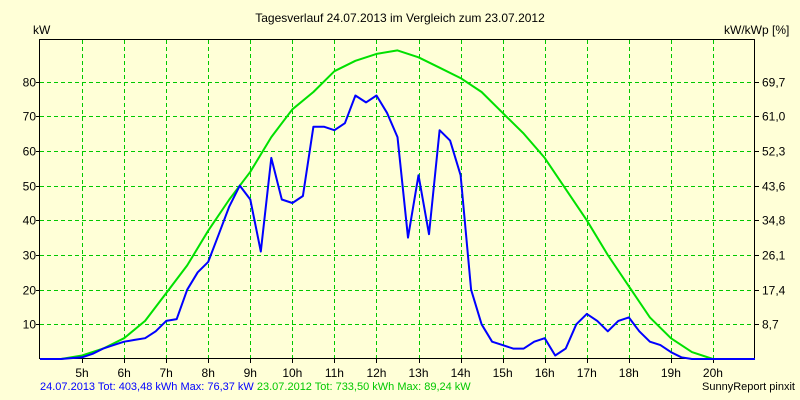 The image size is (800, 400). I want to click on y-tick-label-left: 50, so click(30, 187).